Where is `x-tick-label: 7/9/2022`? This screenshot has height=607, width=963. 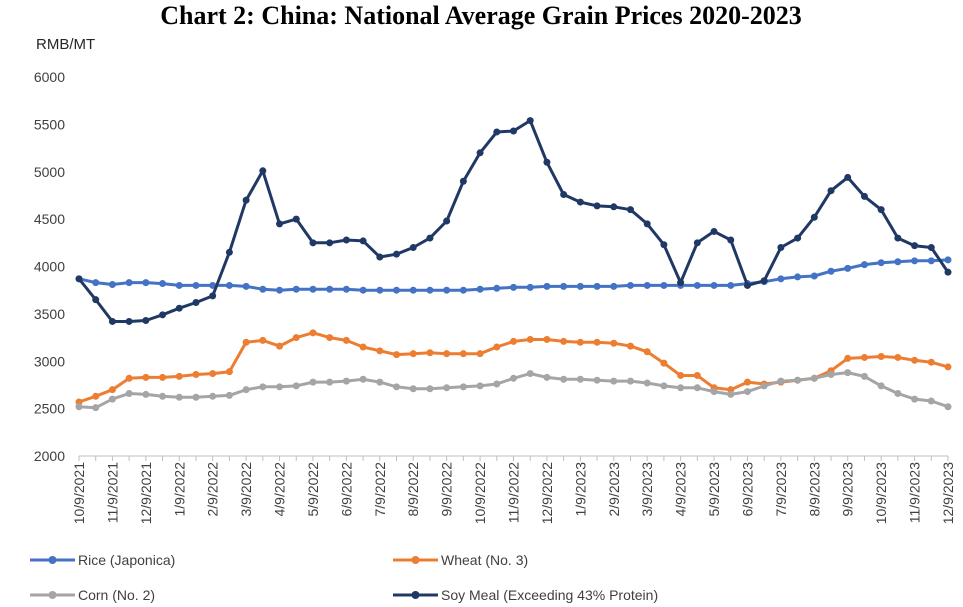
x-tick-label: 7/9/2022 is located at coordinates (380, 489).